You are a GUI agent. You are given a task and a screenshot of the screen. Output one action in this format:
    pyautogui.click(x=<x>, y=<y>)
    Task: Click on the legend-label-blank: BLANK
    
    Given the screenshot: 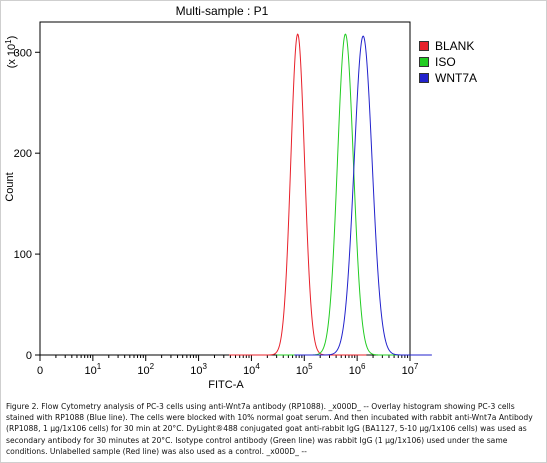 What is the action you would take?
    pyautogui.click(x=455, y=46)
    